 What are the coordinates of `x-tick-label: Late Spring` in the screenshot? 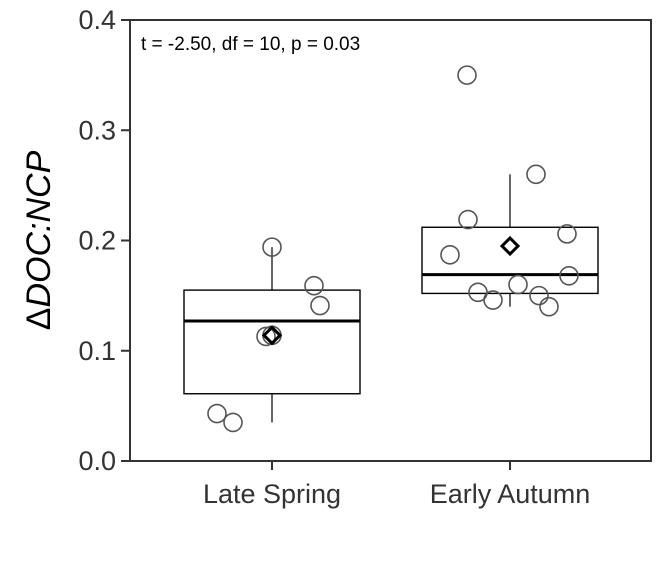 It's located at (272, 494).